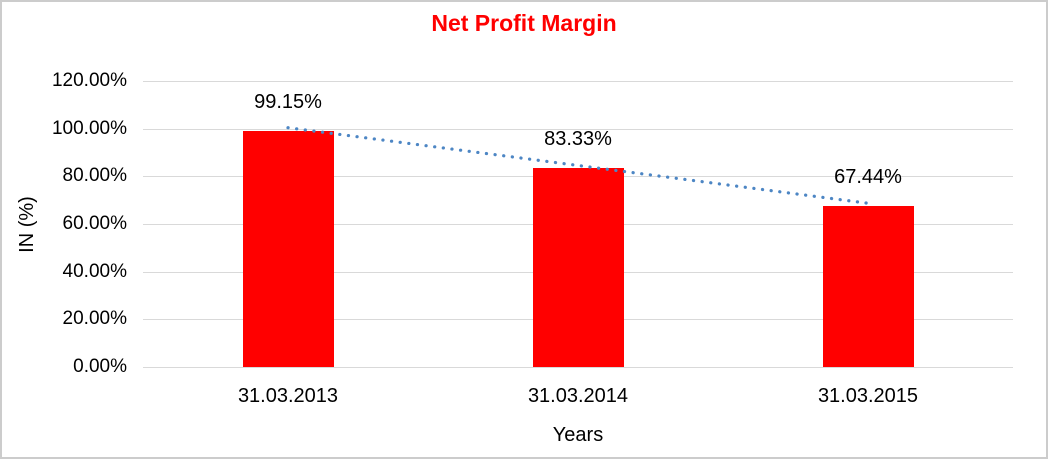 This screenshot has height=464, width=1052. What do you see at coordinates (94, 319) in the screenshot?
I see `y-tick-label: 20.00%` at bounding box center [94, 319].